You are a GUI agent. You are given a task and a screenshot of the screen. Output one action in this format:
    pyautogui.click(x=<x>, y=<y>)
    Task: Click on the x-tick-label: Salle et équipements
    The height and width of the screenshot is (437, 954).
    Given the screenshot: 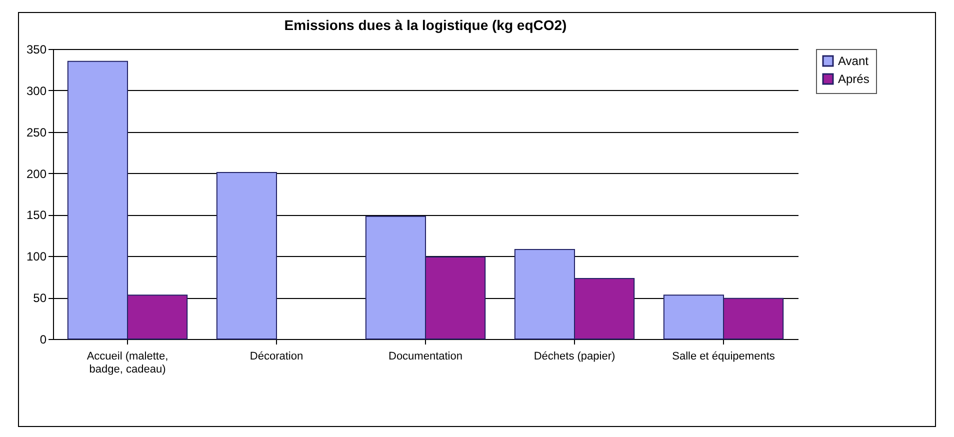 What is the action you would take?
    pyautogui.click(x=724, y=356)
    